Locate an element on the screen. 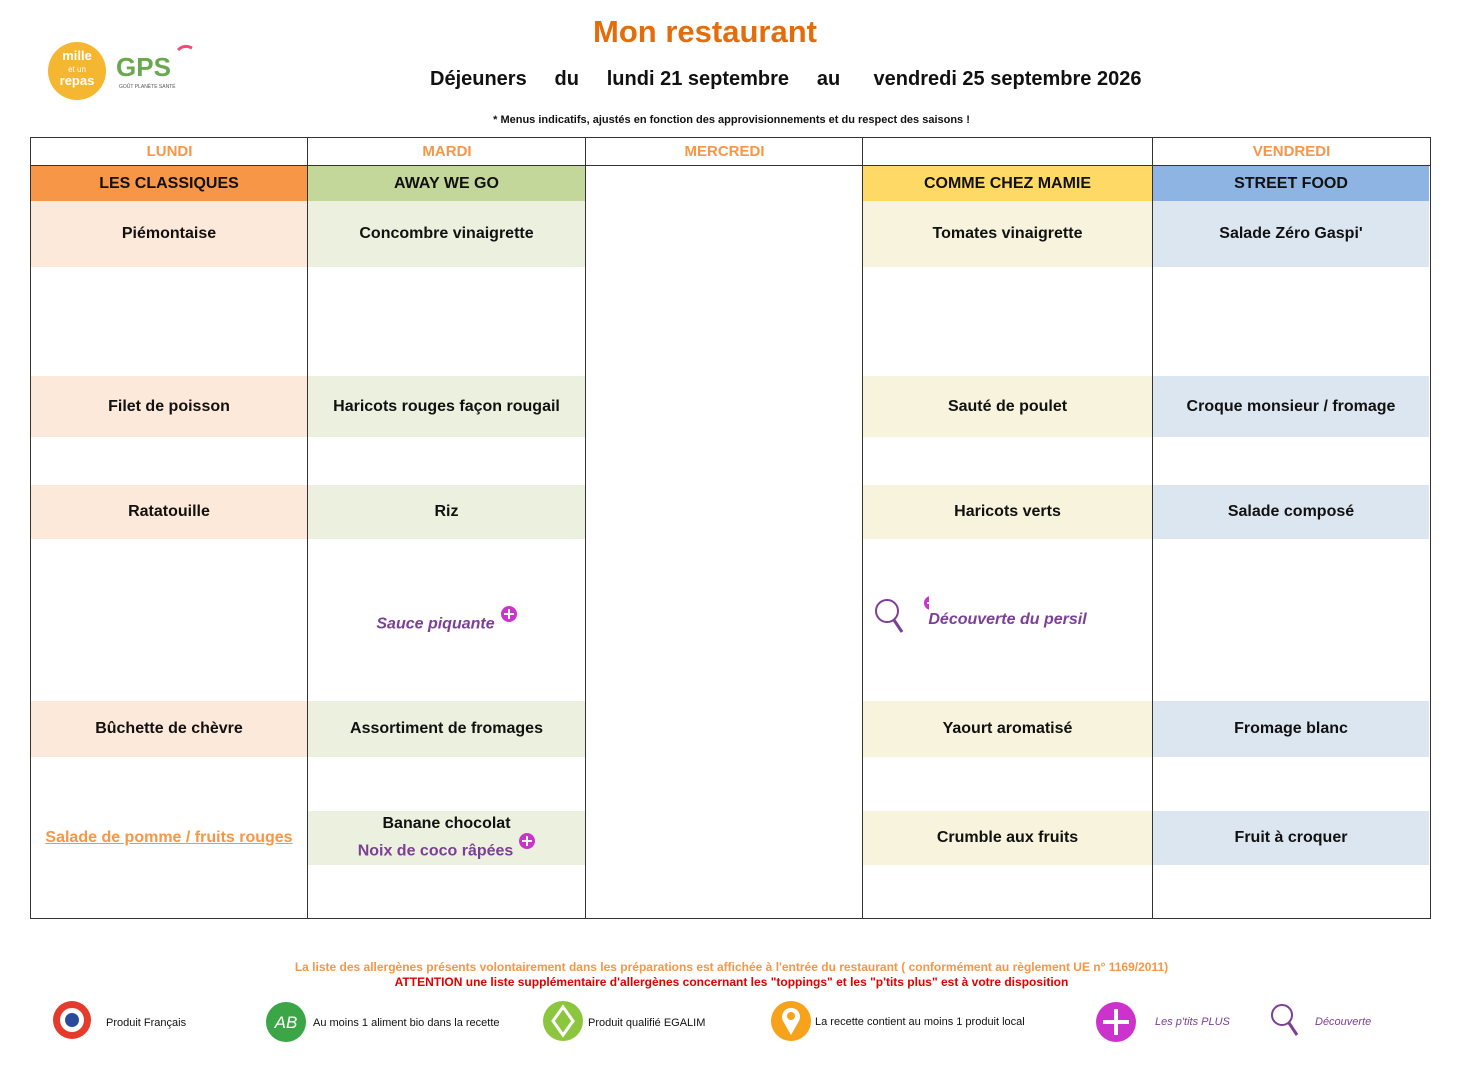 This screenshot has height=1066, width=1463. item-label: Piémontaise is located at coordinates (169, 233).